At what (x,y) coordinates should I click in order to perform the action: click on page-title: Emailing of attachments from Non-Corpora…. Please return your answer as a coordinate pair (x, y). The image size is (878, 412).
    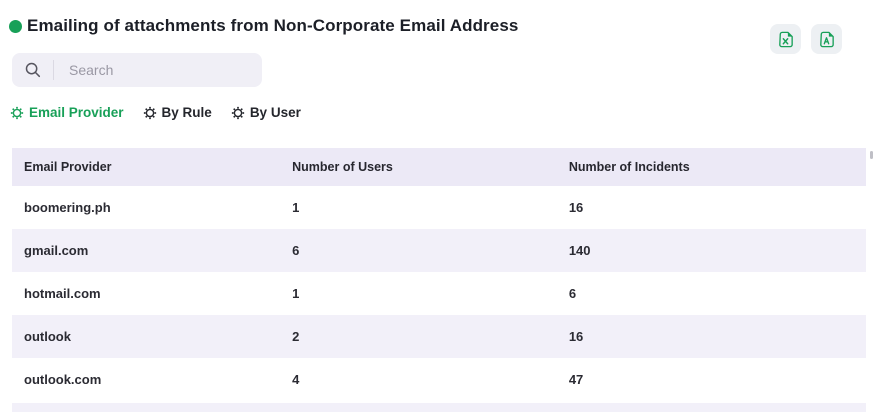
    Looking at the image, I should click on (273, 25).